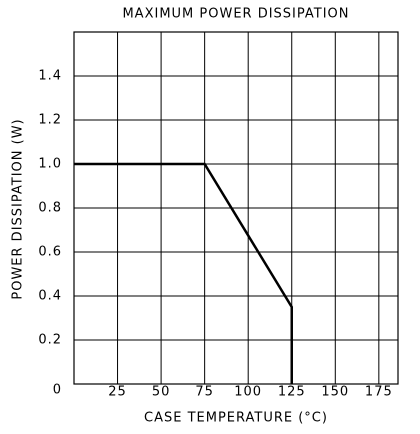 Image resolution: width=420 pixels, height=434 pixels. I want to click on y-axis-label: POWER DISSIPATION (W), so click(18, 208).